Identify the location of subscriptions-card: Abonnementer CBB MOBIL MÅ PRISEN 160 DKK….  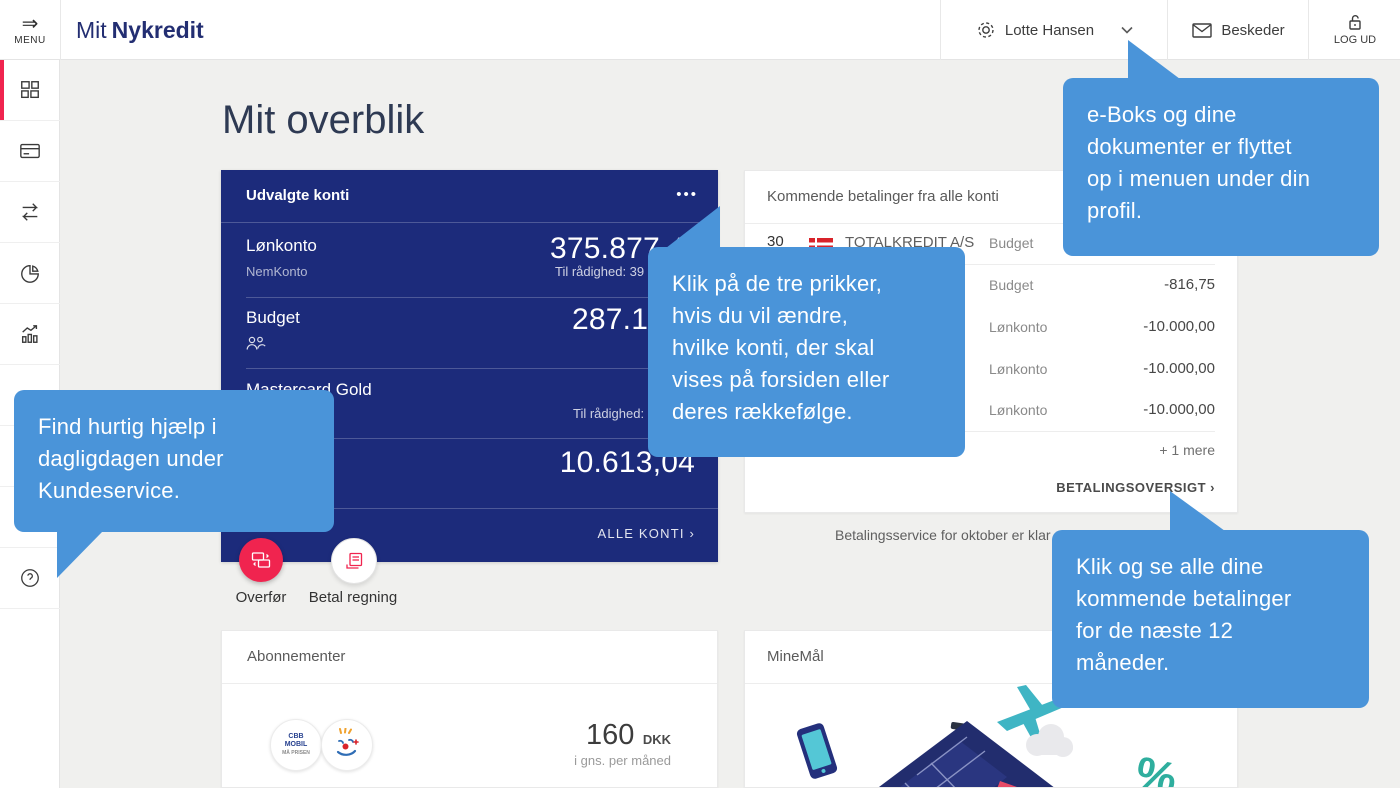
(469, 709).